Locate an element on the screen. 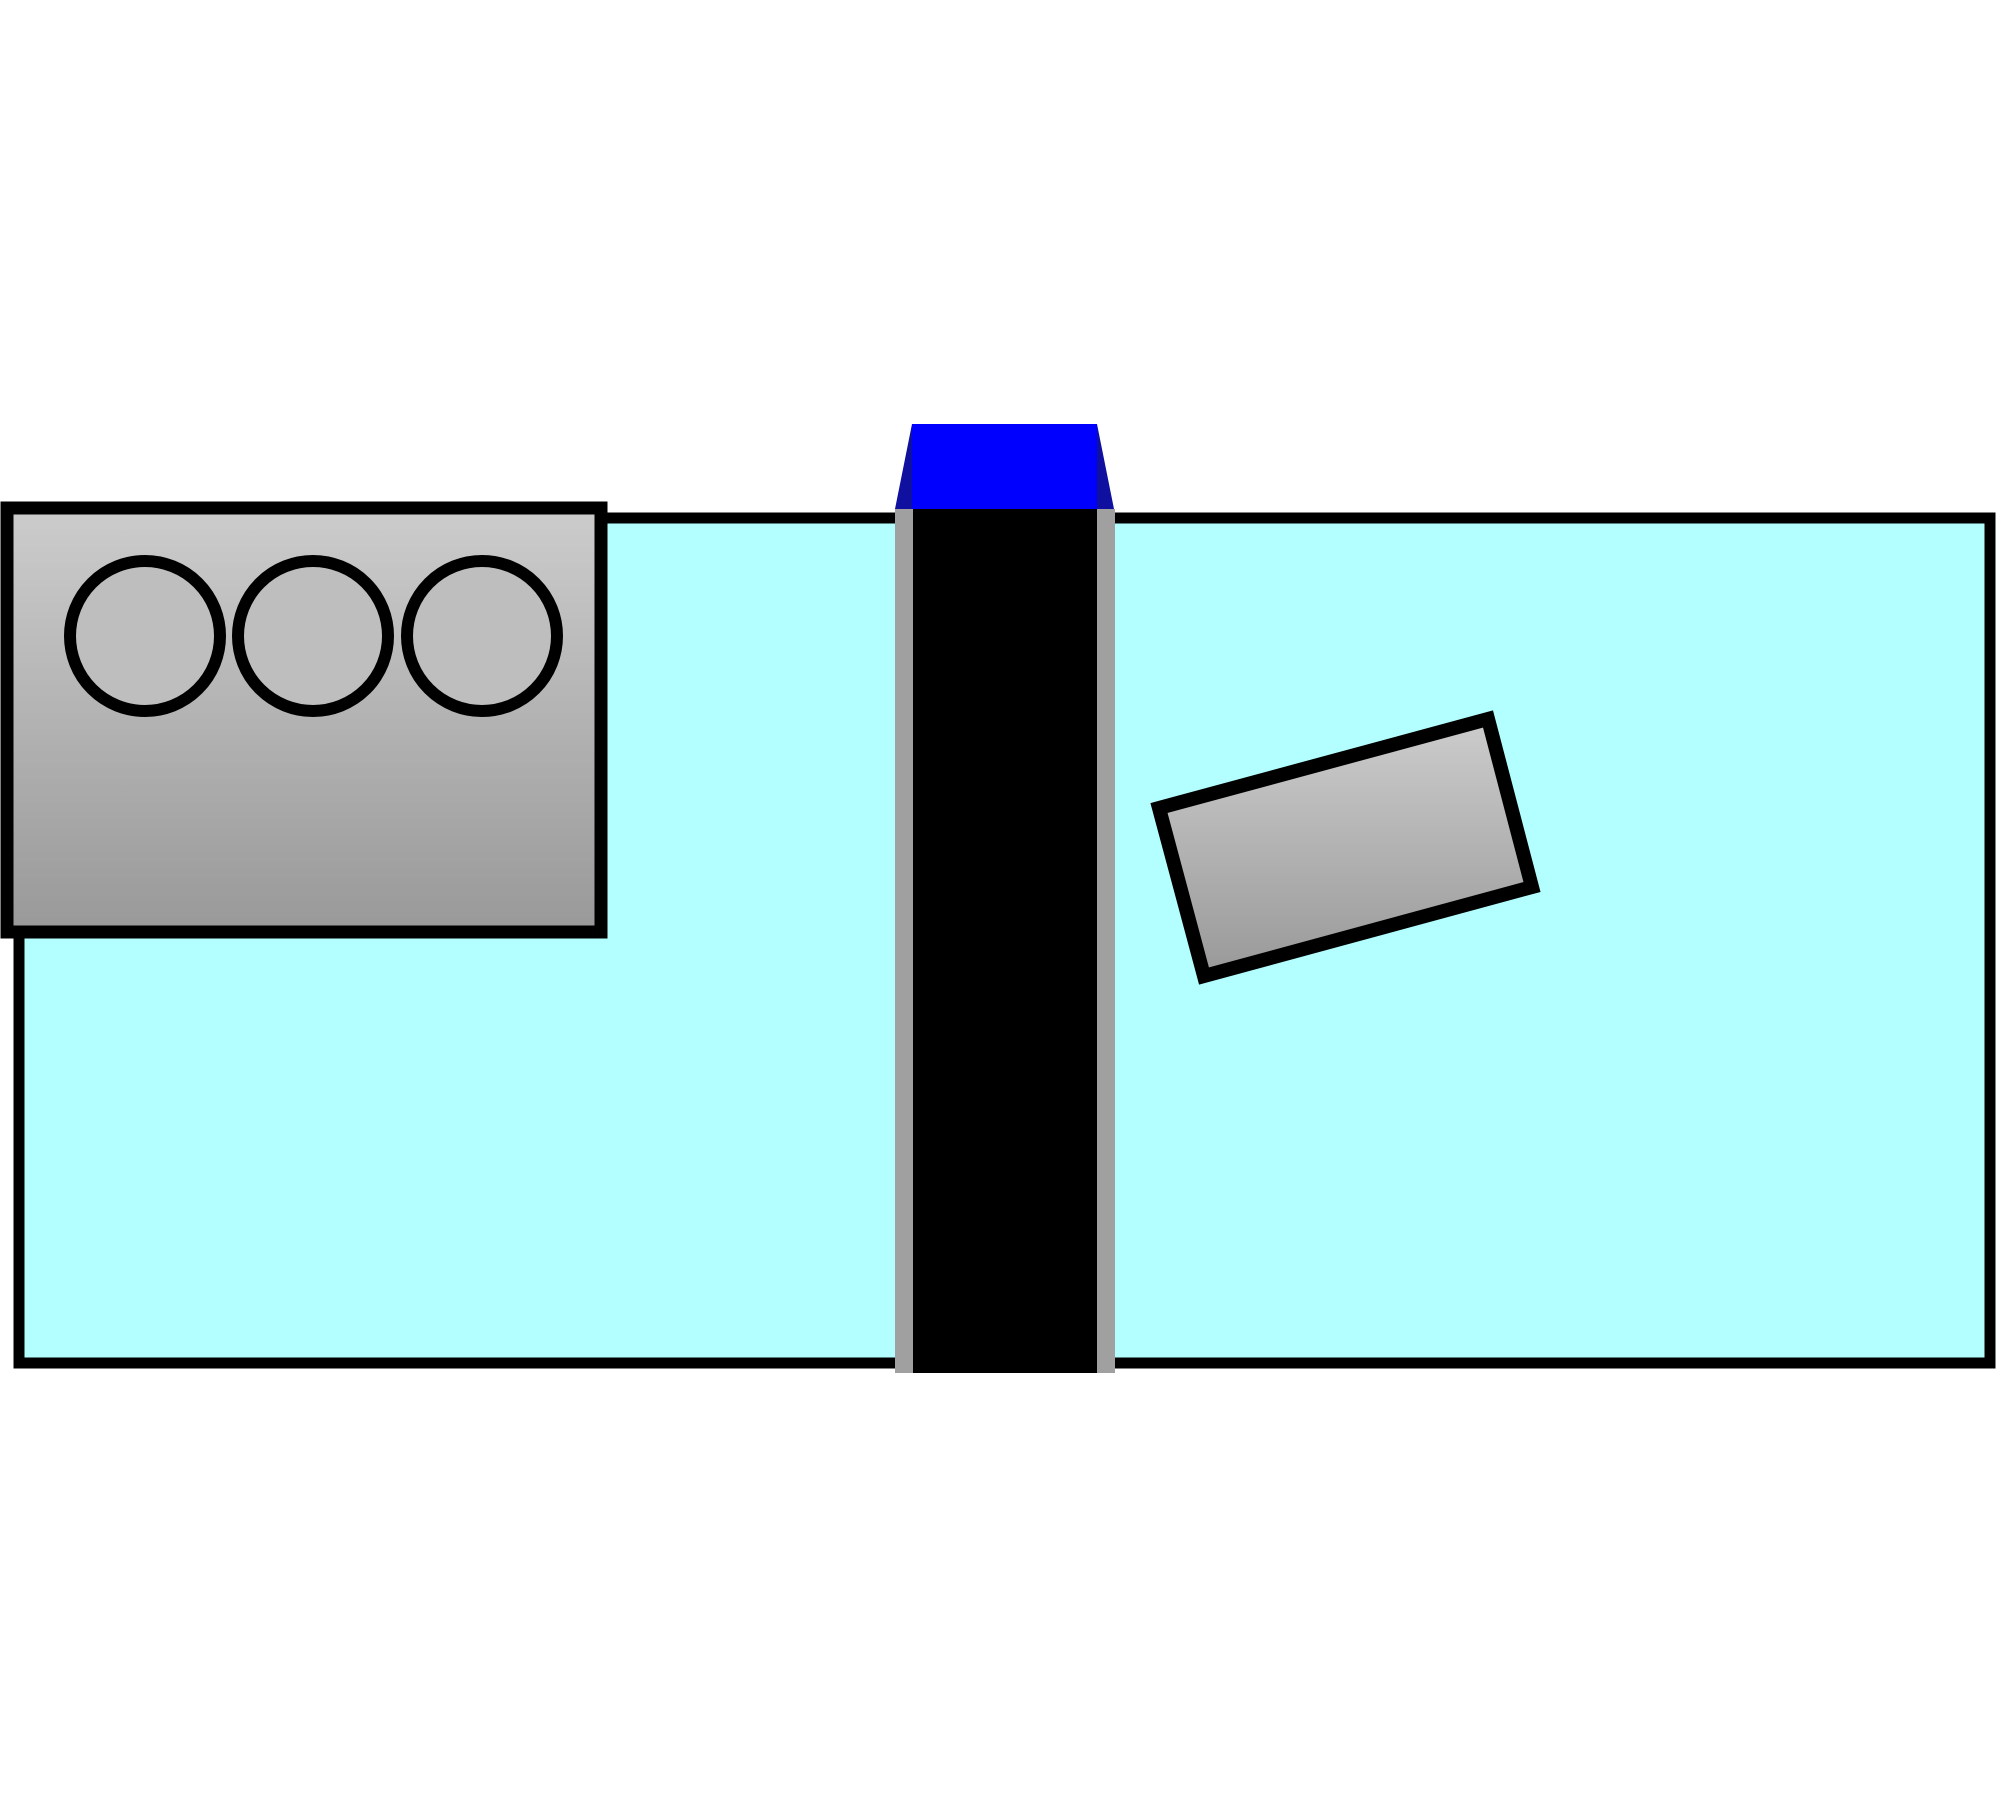 This screenshot has width=2000, height=1797. divider-edge-right is located at coordinates (1106, 941).